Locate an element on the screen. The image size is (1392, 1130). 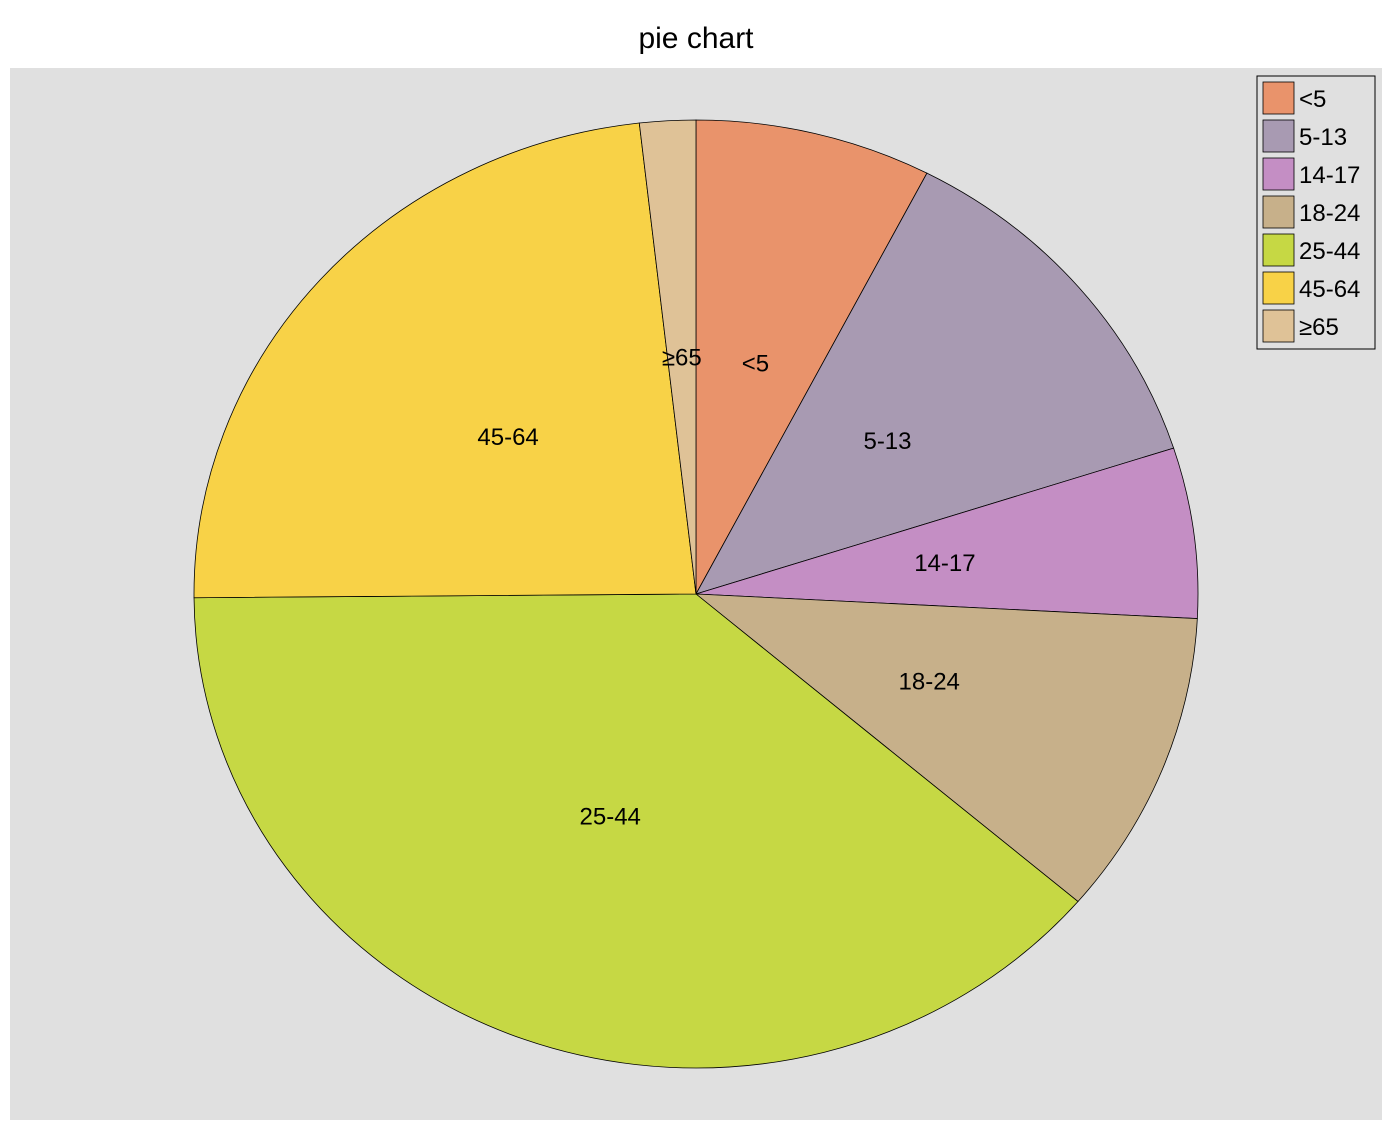
slice-label-25-44: 25-44 is located at coordinates (610, 817).